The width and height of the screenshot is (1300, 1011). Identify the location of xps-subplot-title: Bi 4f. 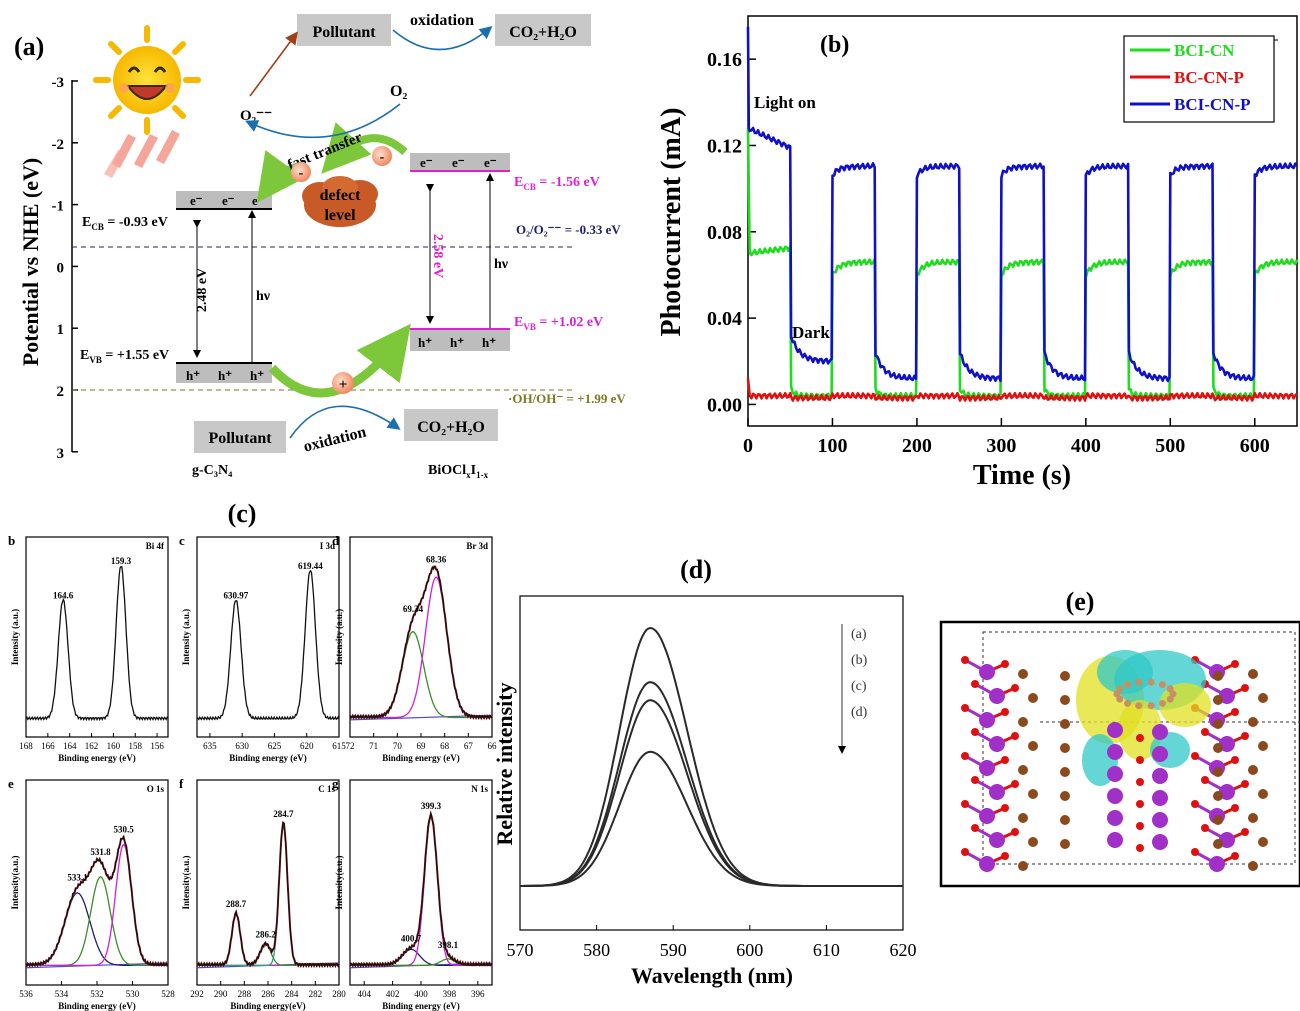
(155, 546).